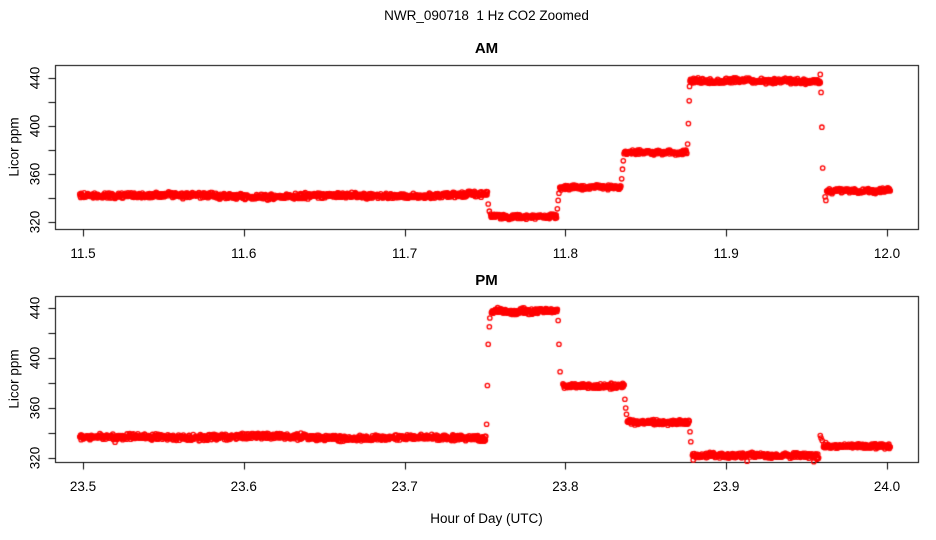  Describe the element at coordinates (404, 253) in the screenshot. I see `am-x-tick-label: 11.7` at that location.